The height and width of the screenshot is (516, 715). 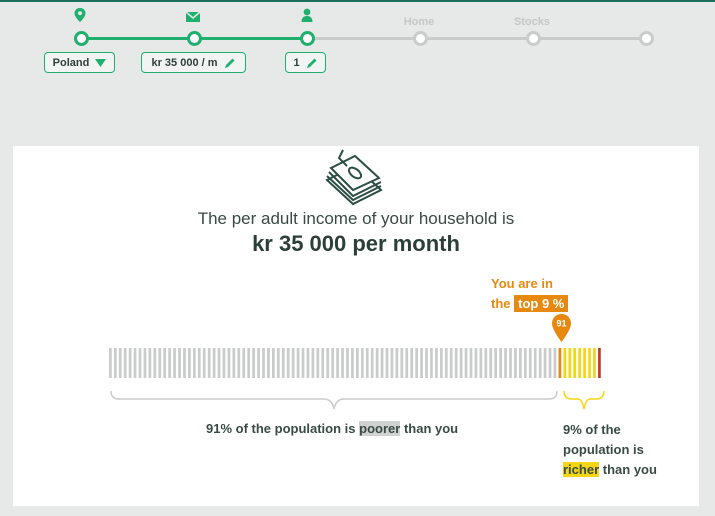 What do you see at coordinates (311, 63) in the screenshot?
I see `pencil-icon` at bounding box center [311, 63].